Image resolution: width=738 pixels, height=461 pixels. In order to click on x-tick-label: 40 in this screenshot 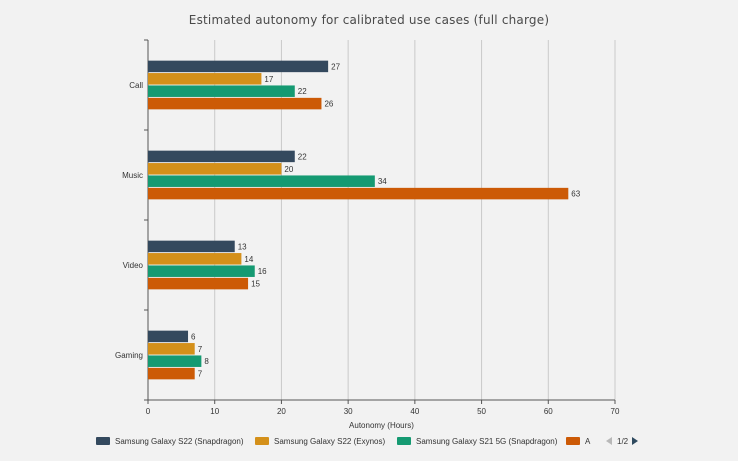, I will do `click(414, 411)`.